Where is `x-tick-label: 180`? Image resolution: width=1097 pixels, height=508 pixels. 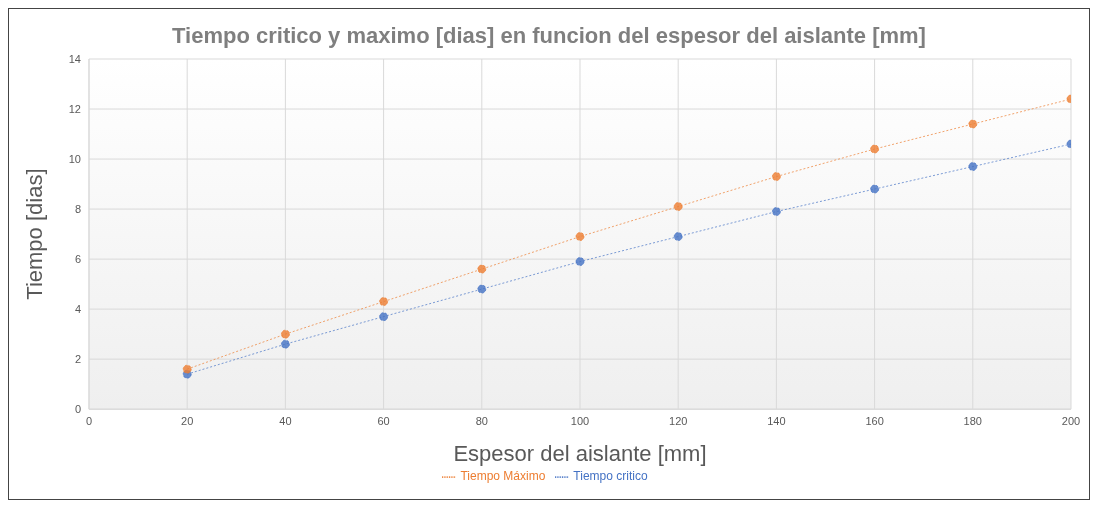 x-tick-label: 180 is located at coordinates (972, 420).